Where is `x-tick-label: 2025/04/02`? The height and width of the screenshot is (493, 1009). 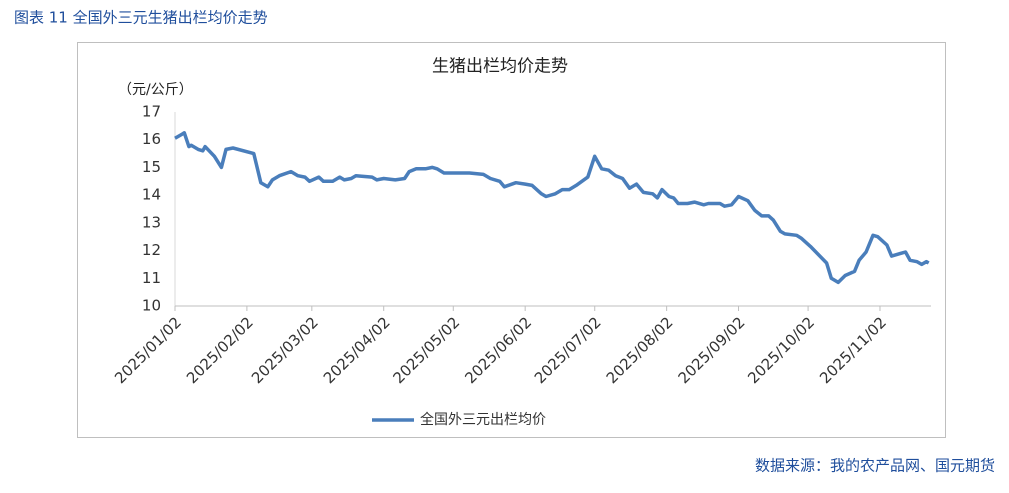 x-tick-label: 2025/04/02 is located at coordinates (357, 350).